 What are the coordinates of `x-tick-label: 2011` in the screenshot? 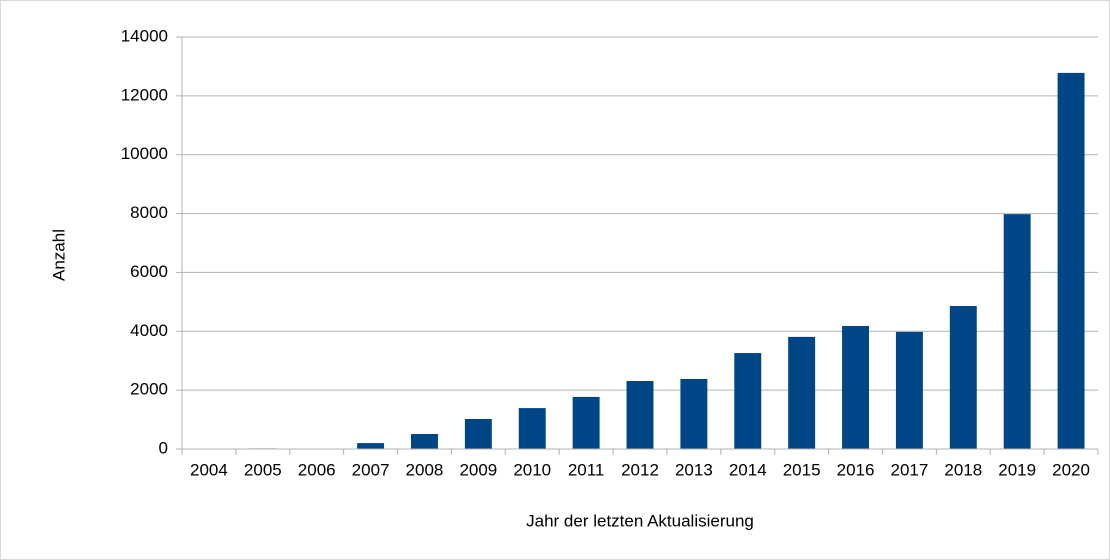 It's located at (586, 469).